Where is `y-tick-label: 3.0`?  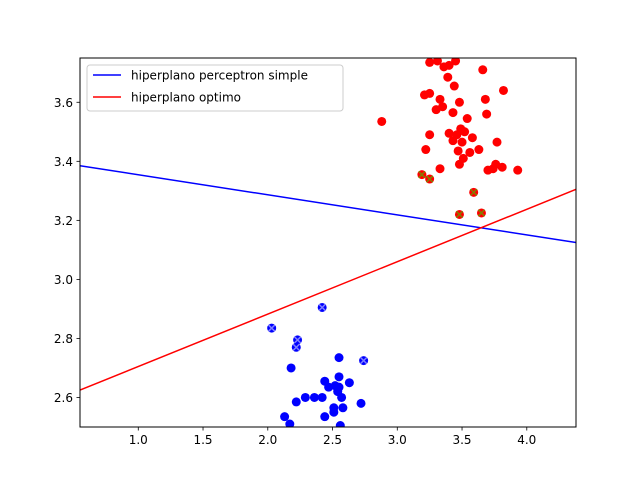 y-tick-label: 3.0 is located at coordinates (63, 280).